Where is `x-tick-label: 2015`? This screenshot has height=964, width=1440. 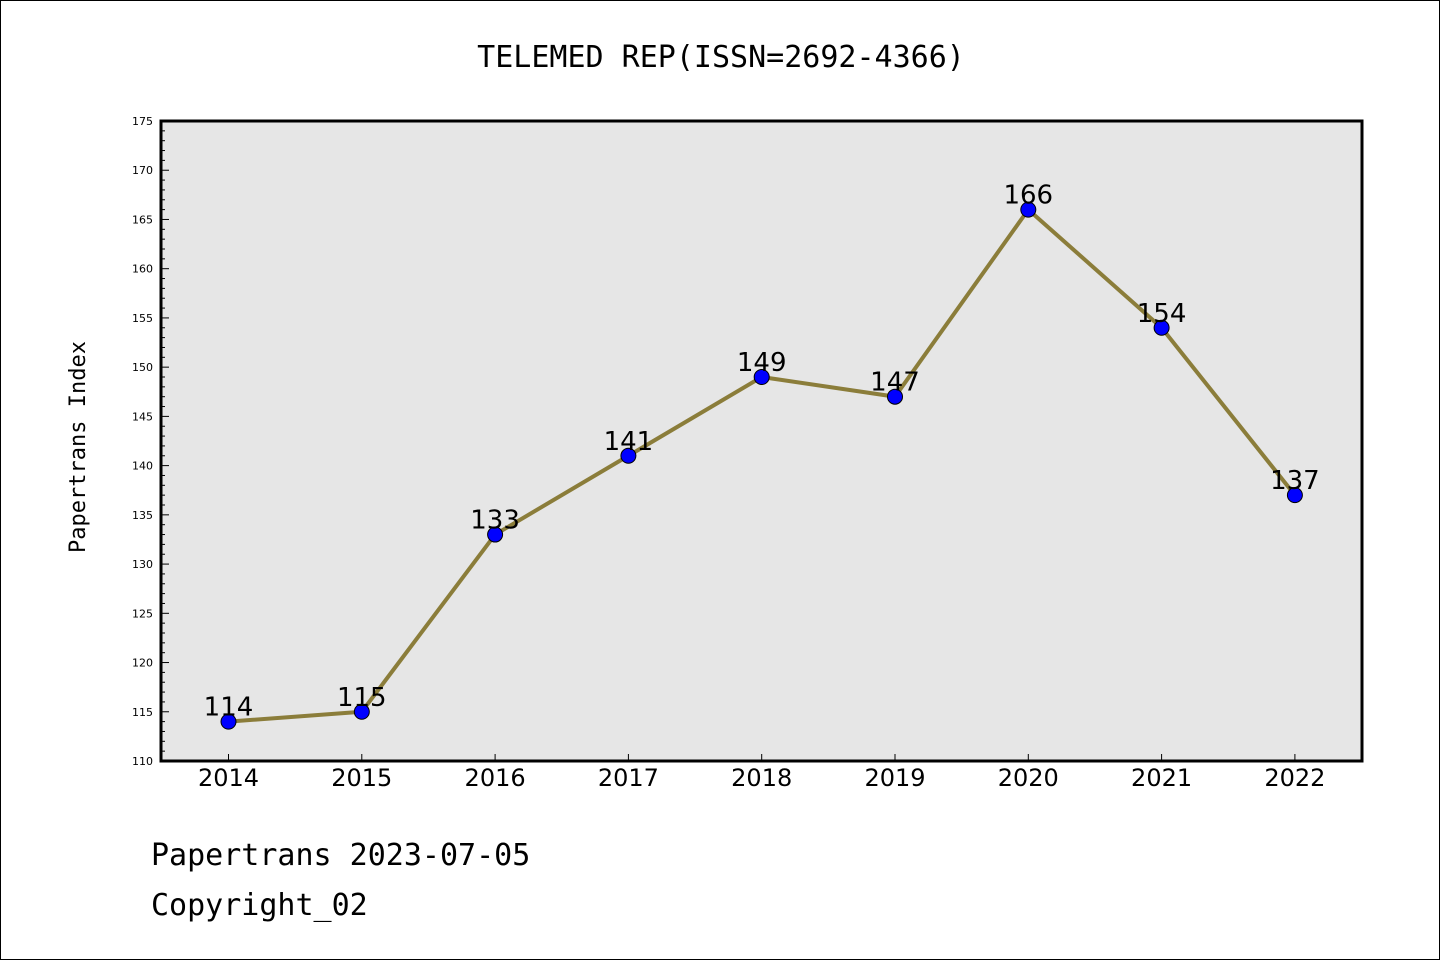 x-tick-label: 2015 is located at coordinates (361, 778).